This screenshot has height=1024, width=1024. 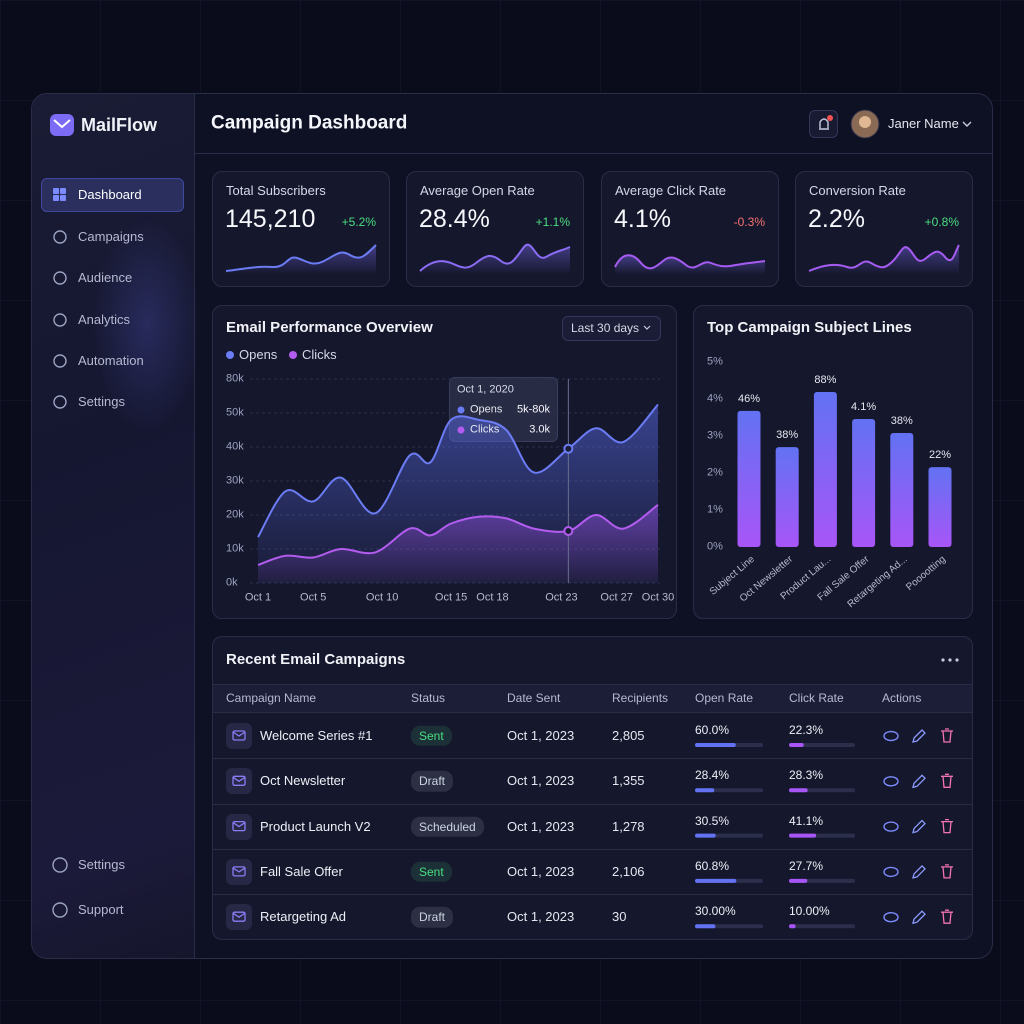 I want to click on chart-title: Top Campaign Subject Lines, so click(x=809, y=327).